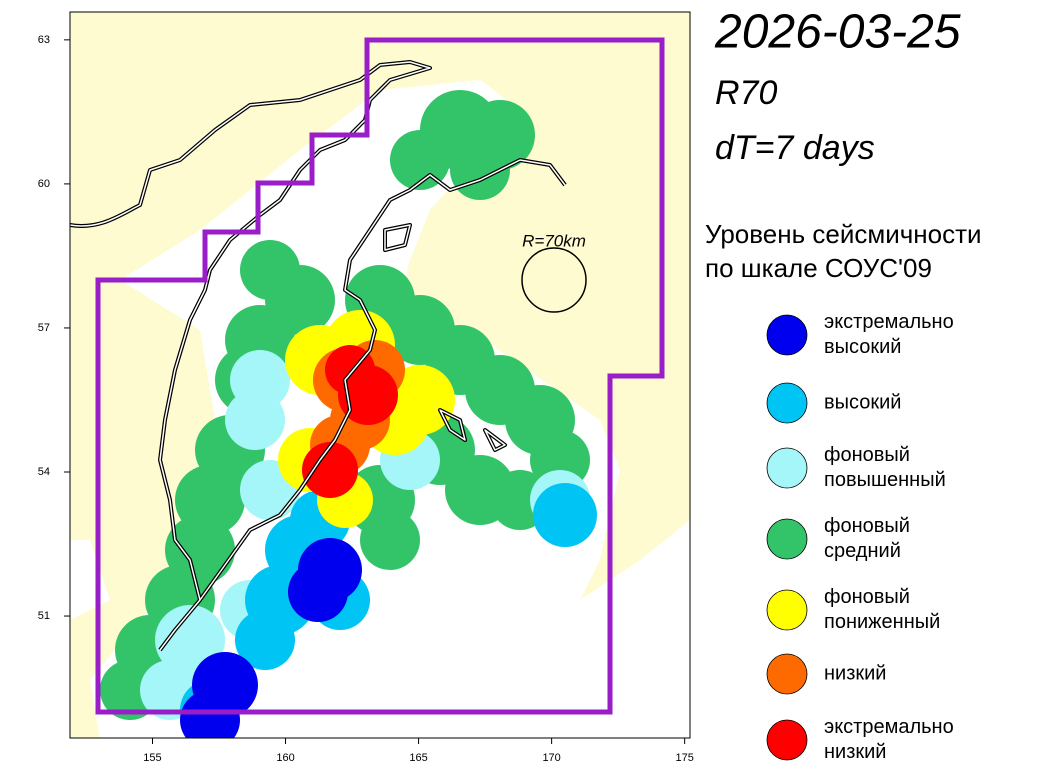 The width and height of the screenshot is (1047, 779). What do you see at coordinates (862, 551) in the screenshot?
I see `legend-label: средний` at bounding box center [862, 551].